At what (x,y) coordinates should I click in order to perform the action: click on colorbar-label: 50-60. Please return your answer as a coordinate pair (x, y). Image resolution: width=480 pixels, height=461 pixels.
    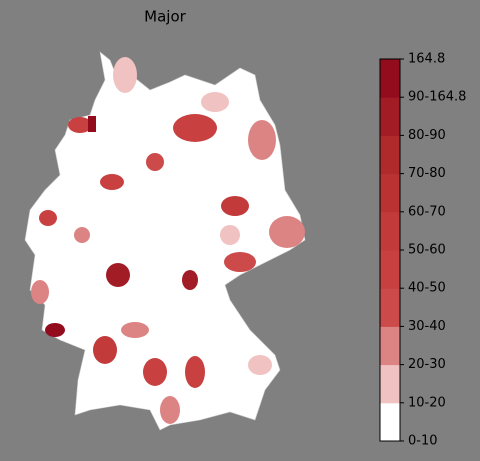
    Looking at the image, I should click on (427, 250).